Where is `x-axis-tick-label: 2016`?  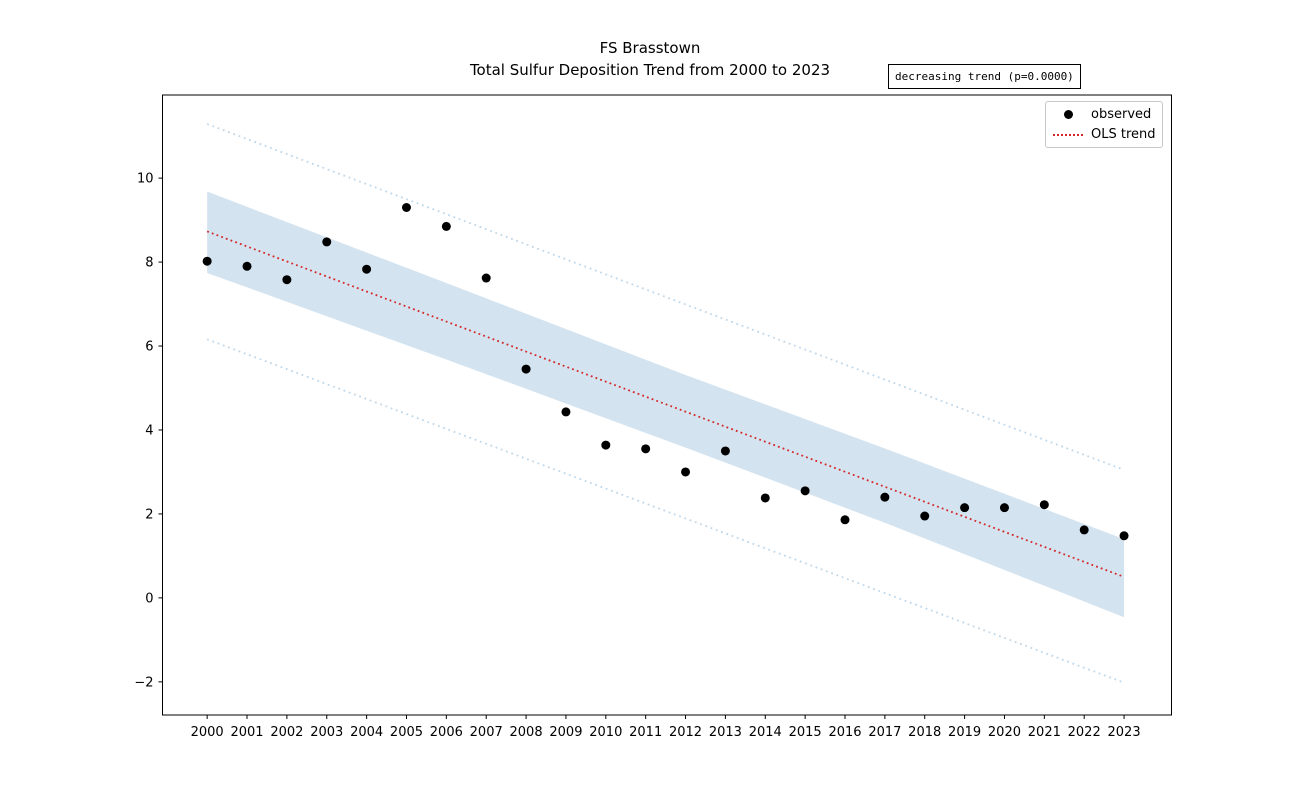 x-axis-tick-label: 2016 is located at coordinates (844, 732).